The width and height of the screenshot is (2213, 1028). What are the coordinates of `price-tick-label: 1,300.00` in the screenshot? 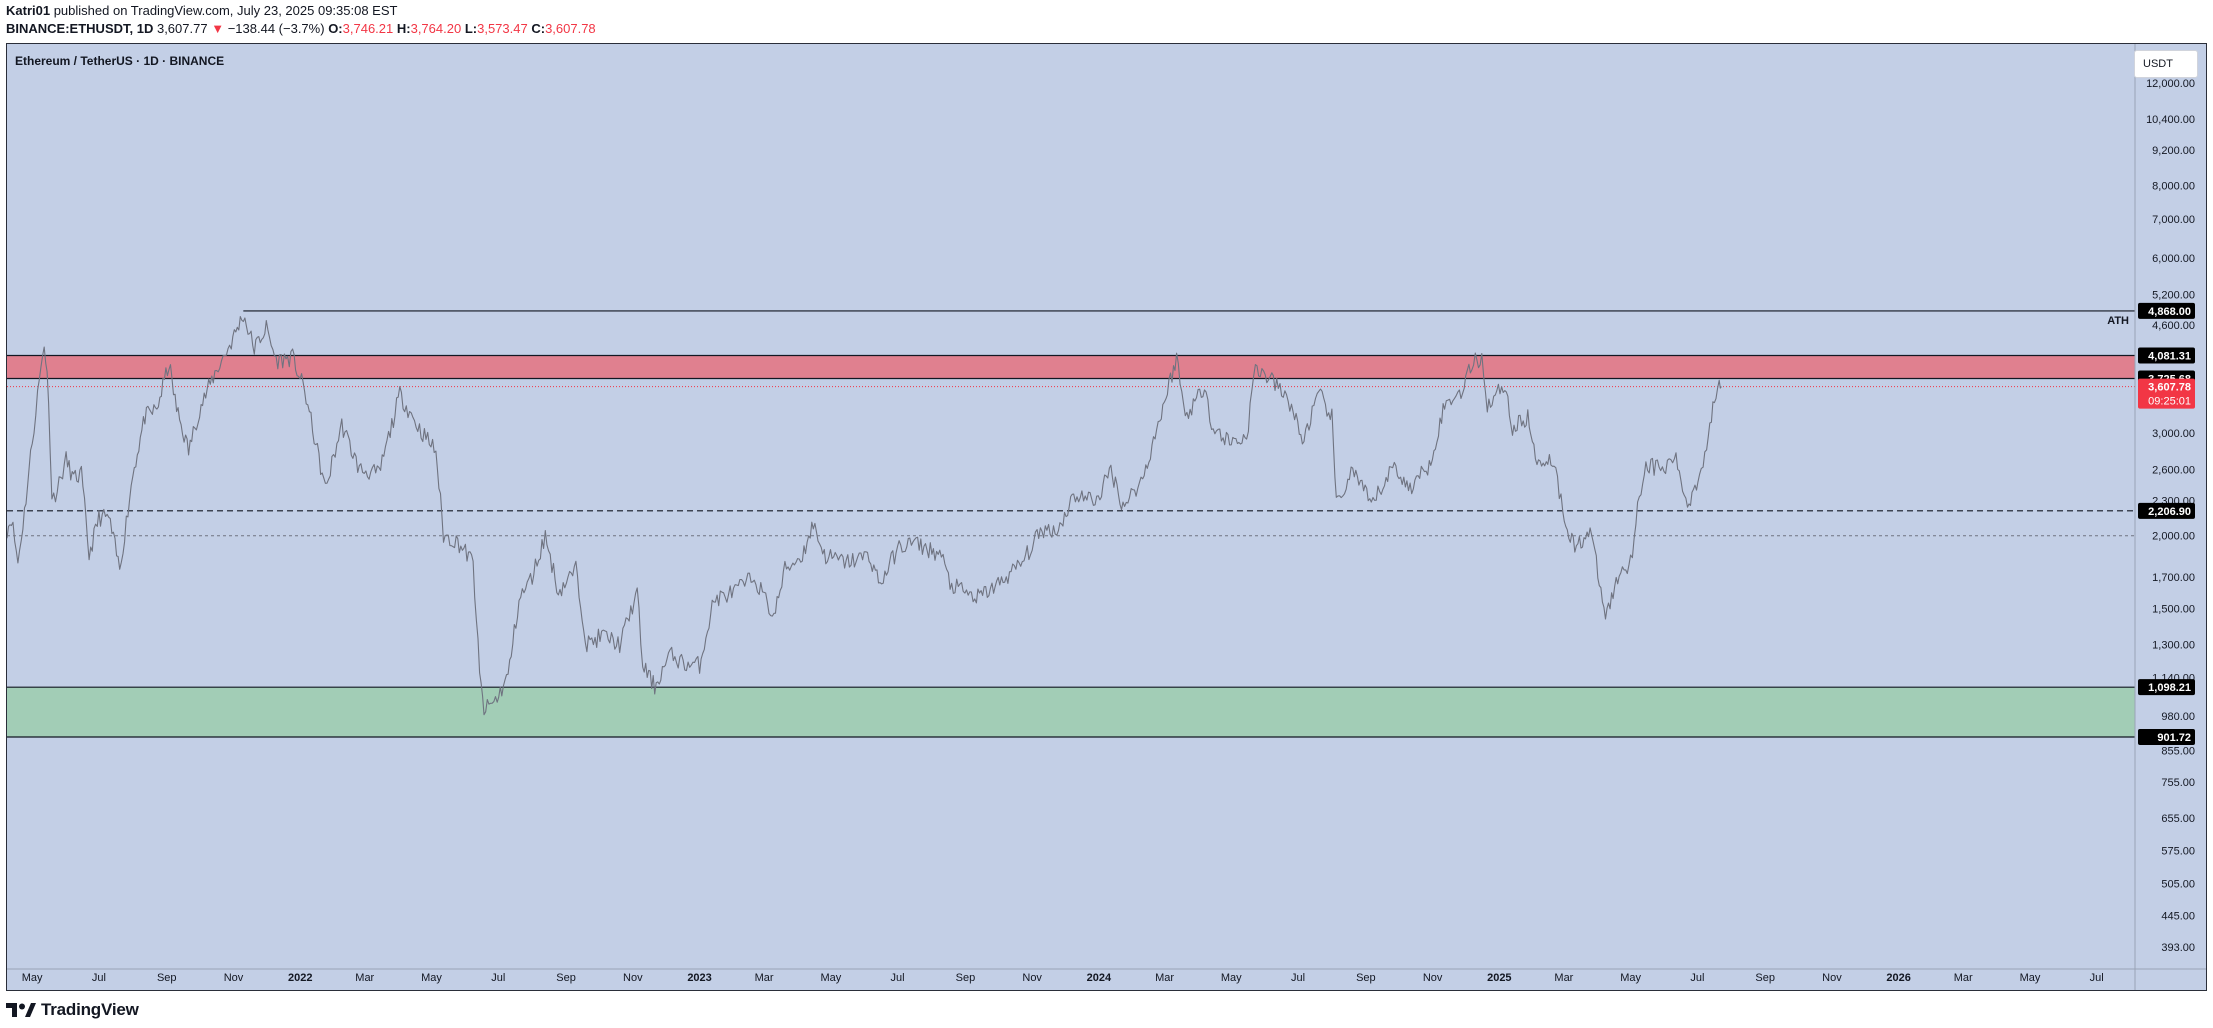 It's located at (2173, 646).